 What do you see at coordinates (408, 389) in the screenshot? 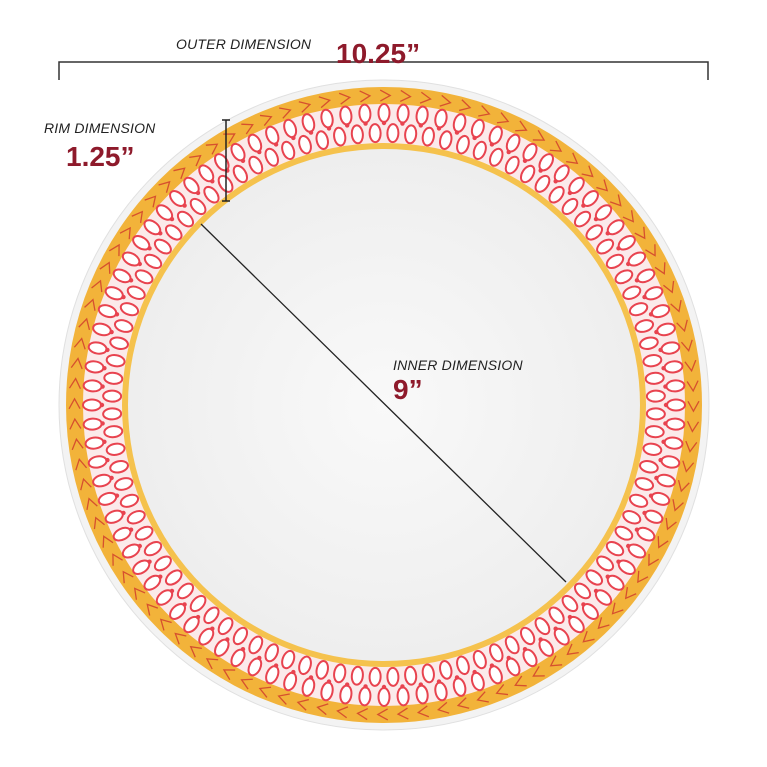
I see `inner-dimension-value: 9”` at bounding box center [408, 389].